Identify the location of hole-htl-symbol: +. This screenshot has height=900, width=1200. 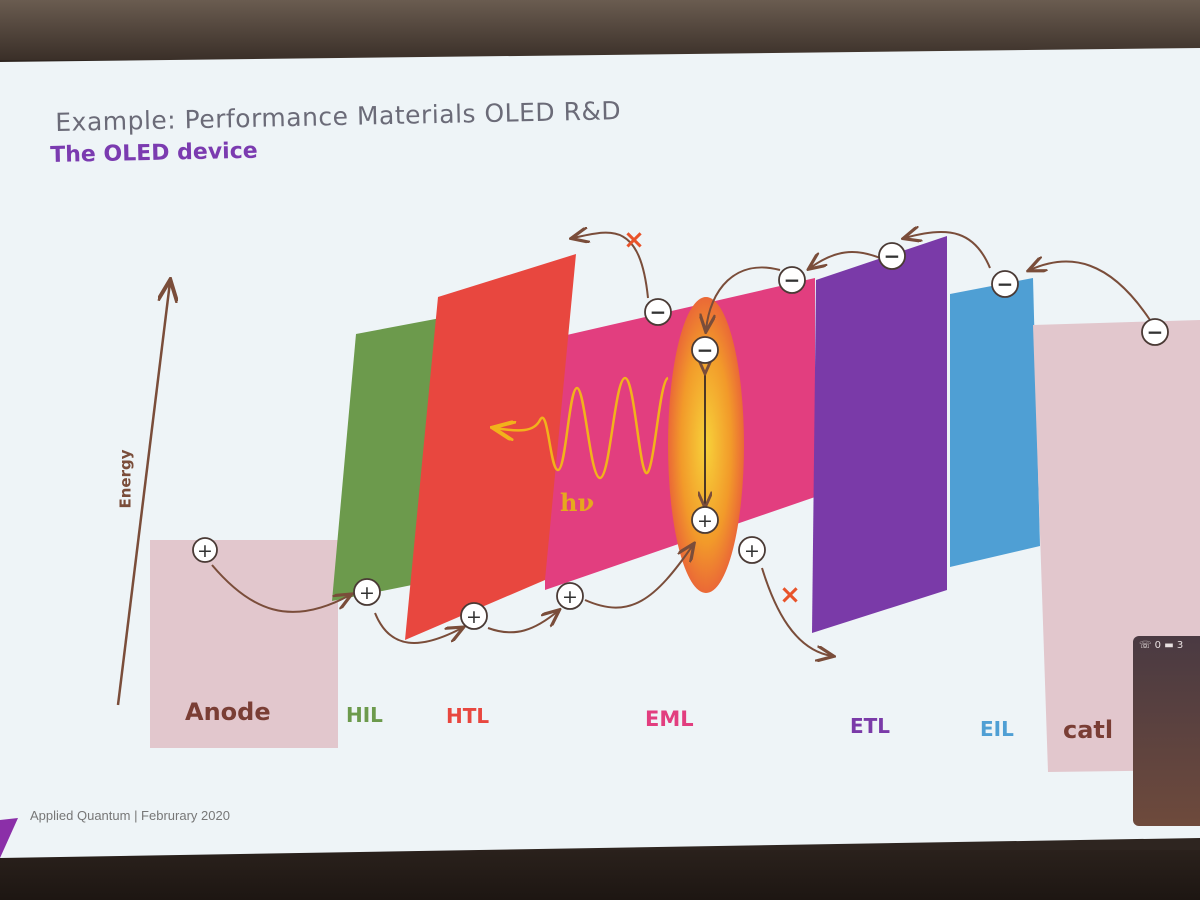
(474, 617).